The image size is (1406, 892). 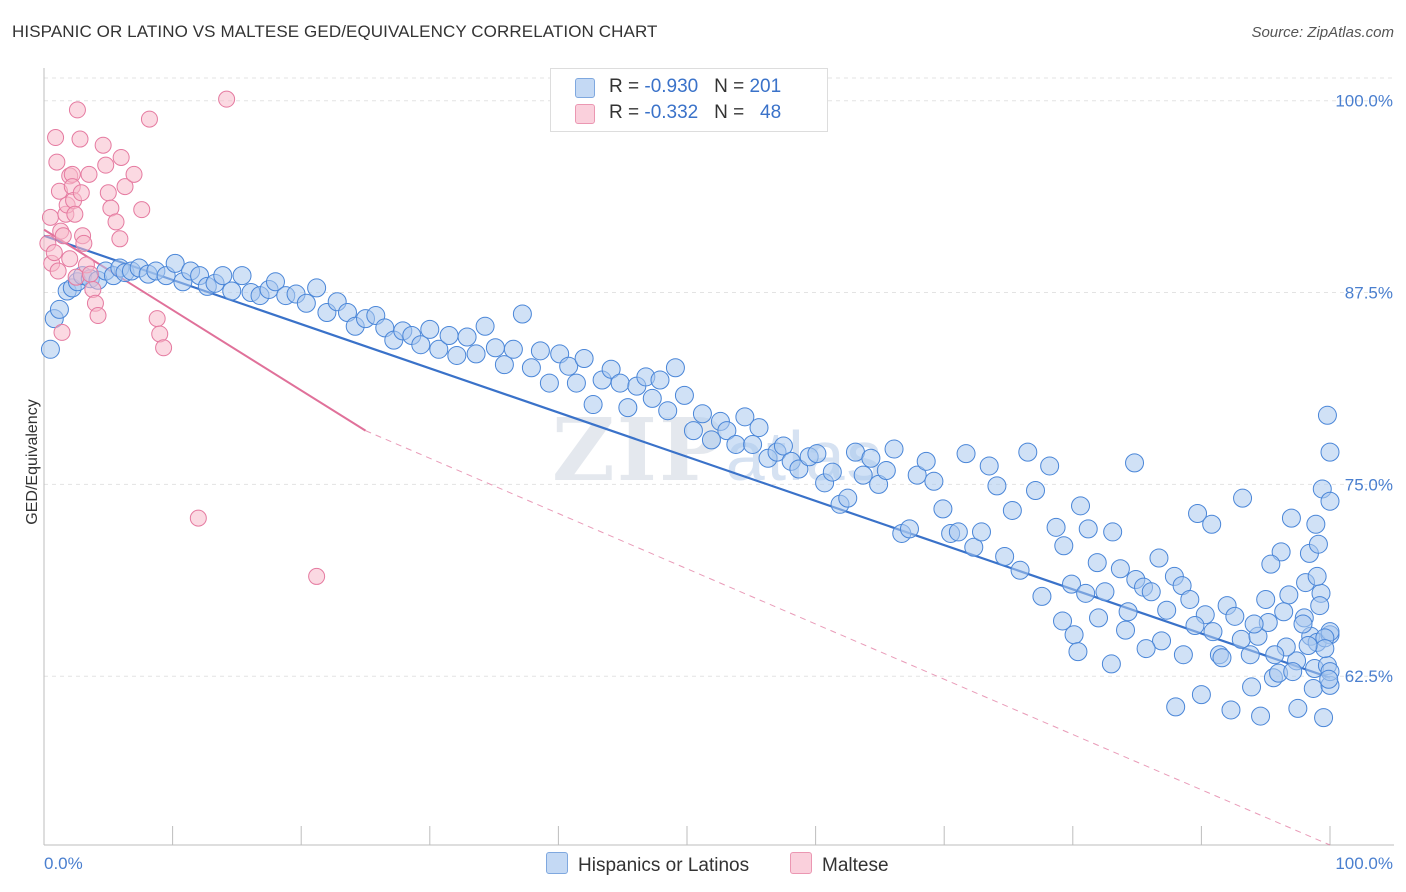 What do you see at coordinates (1322, 32) in the screenshot?
I see `source-attribution: Source: ZipAtlas.com` at bounding box center [1322, 32].